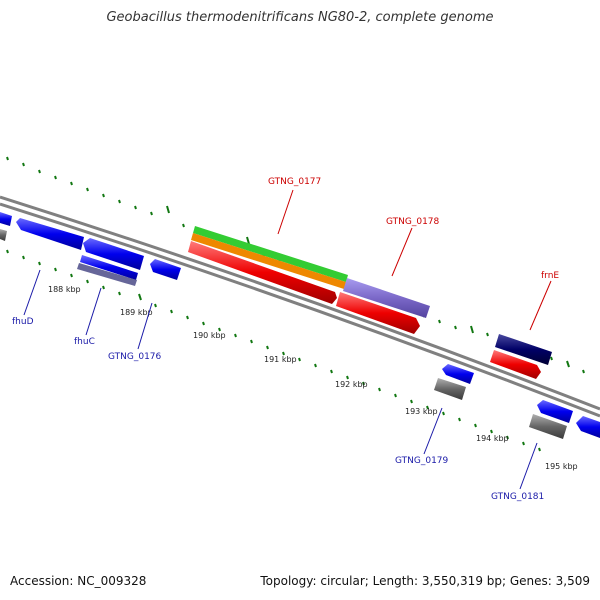  Describe the element at coordinates (107, 270) in the screenshot. I see `fhuc-gene` at that location.